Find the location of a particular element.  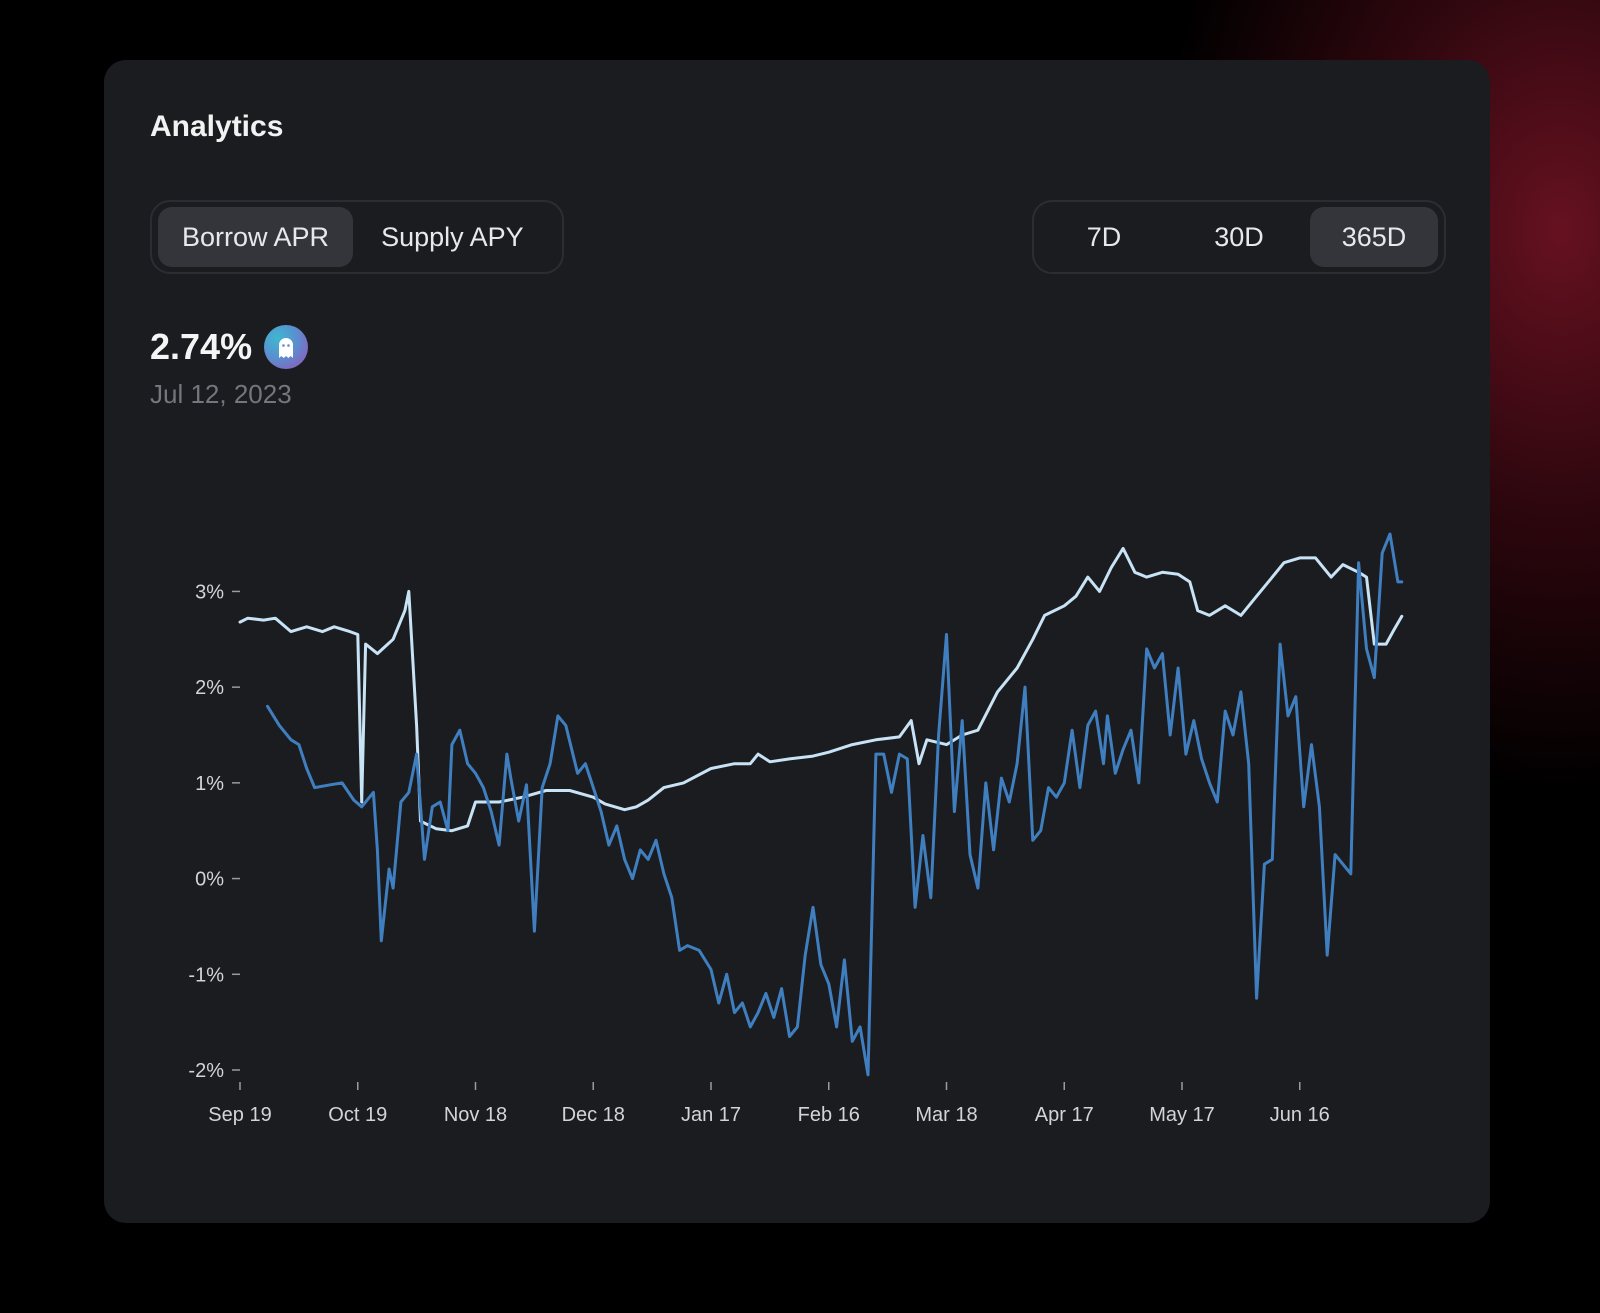

current-date: Jul 12, 2023 is located at coordinates (221, 394).